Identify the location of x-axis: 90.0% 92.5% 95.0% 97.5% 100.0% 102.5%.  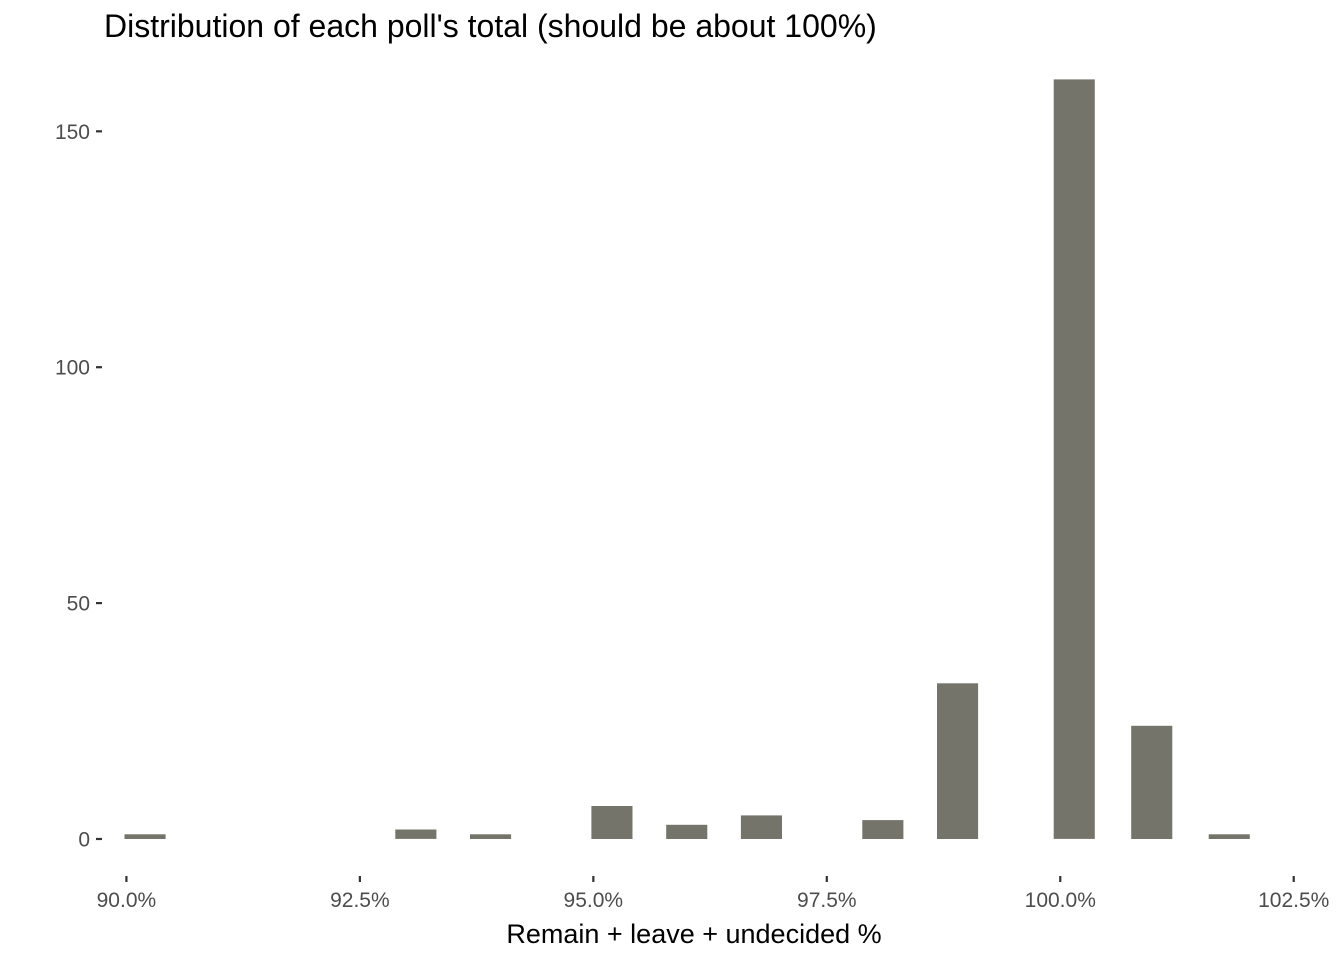
(713, 894).